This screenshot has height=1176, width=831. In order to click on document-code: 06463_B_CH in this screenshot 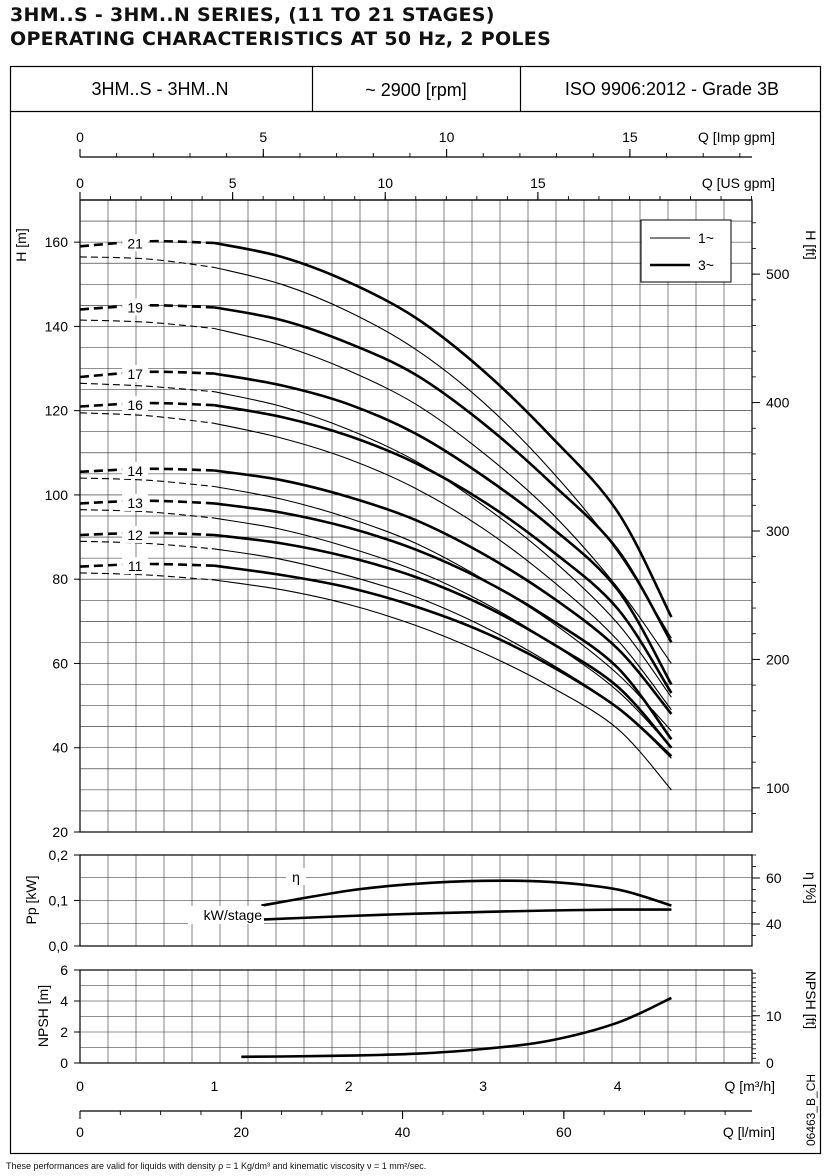, I will do `click(811, 1110)`.